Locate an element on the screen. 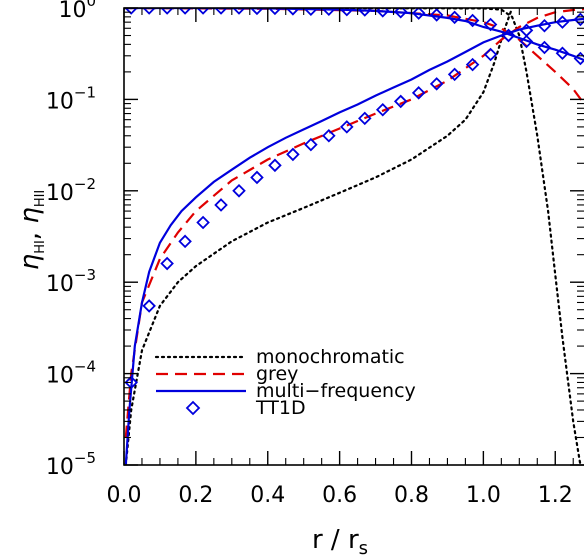 Image resolution: width=584 pixels, height=560 pixels. x-tick-label: 0.2 is located at coordinates (195, 495).